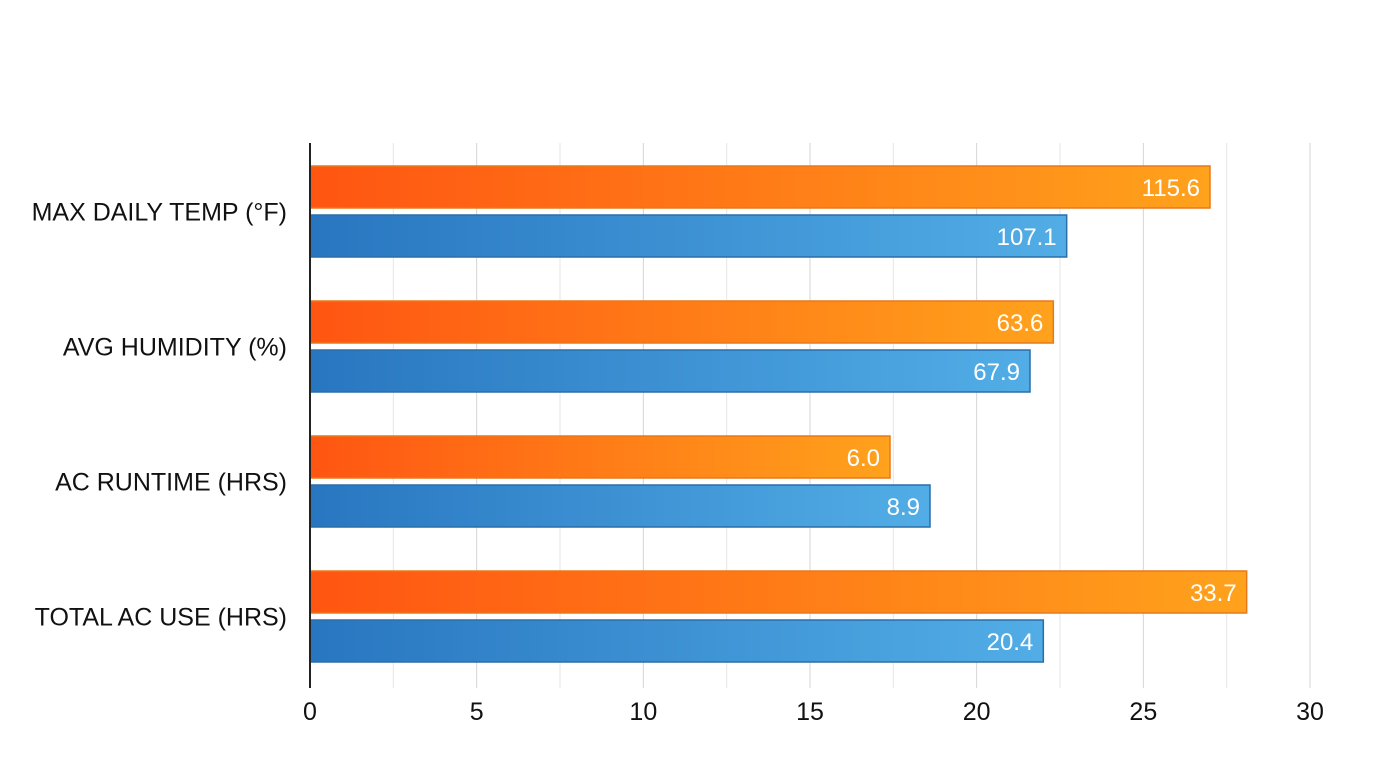  What do you see at coordinates (1310, 712) in the screenshot?
I see `x-tick-label: 30` at bounding box center [1310, 712].